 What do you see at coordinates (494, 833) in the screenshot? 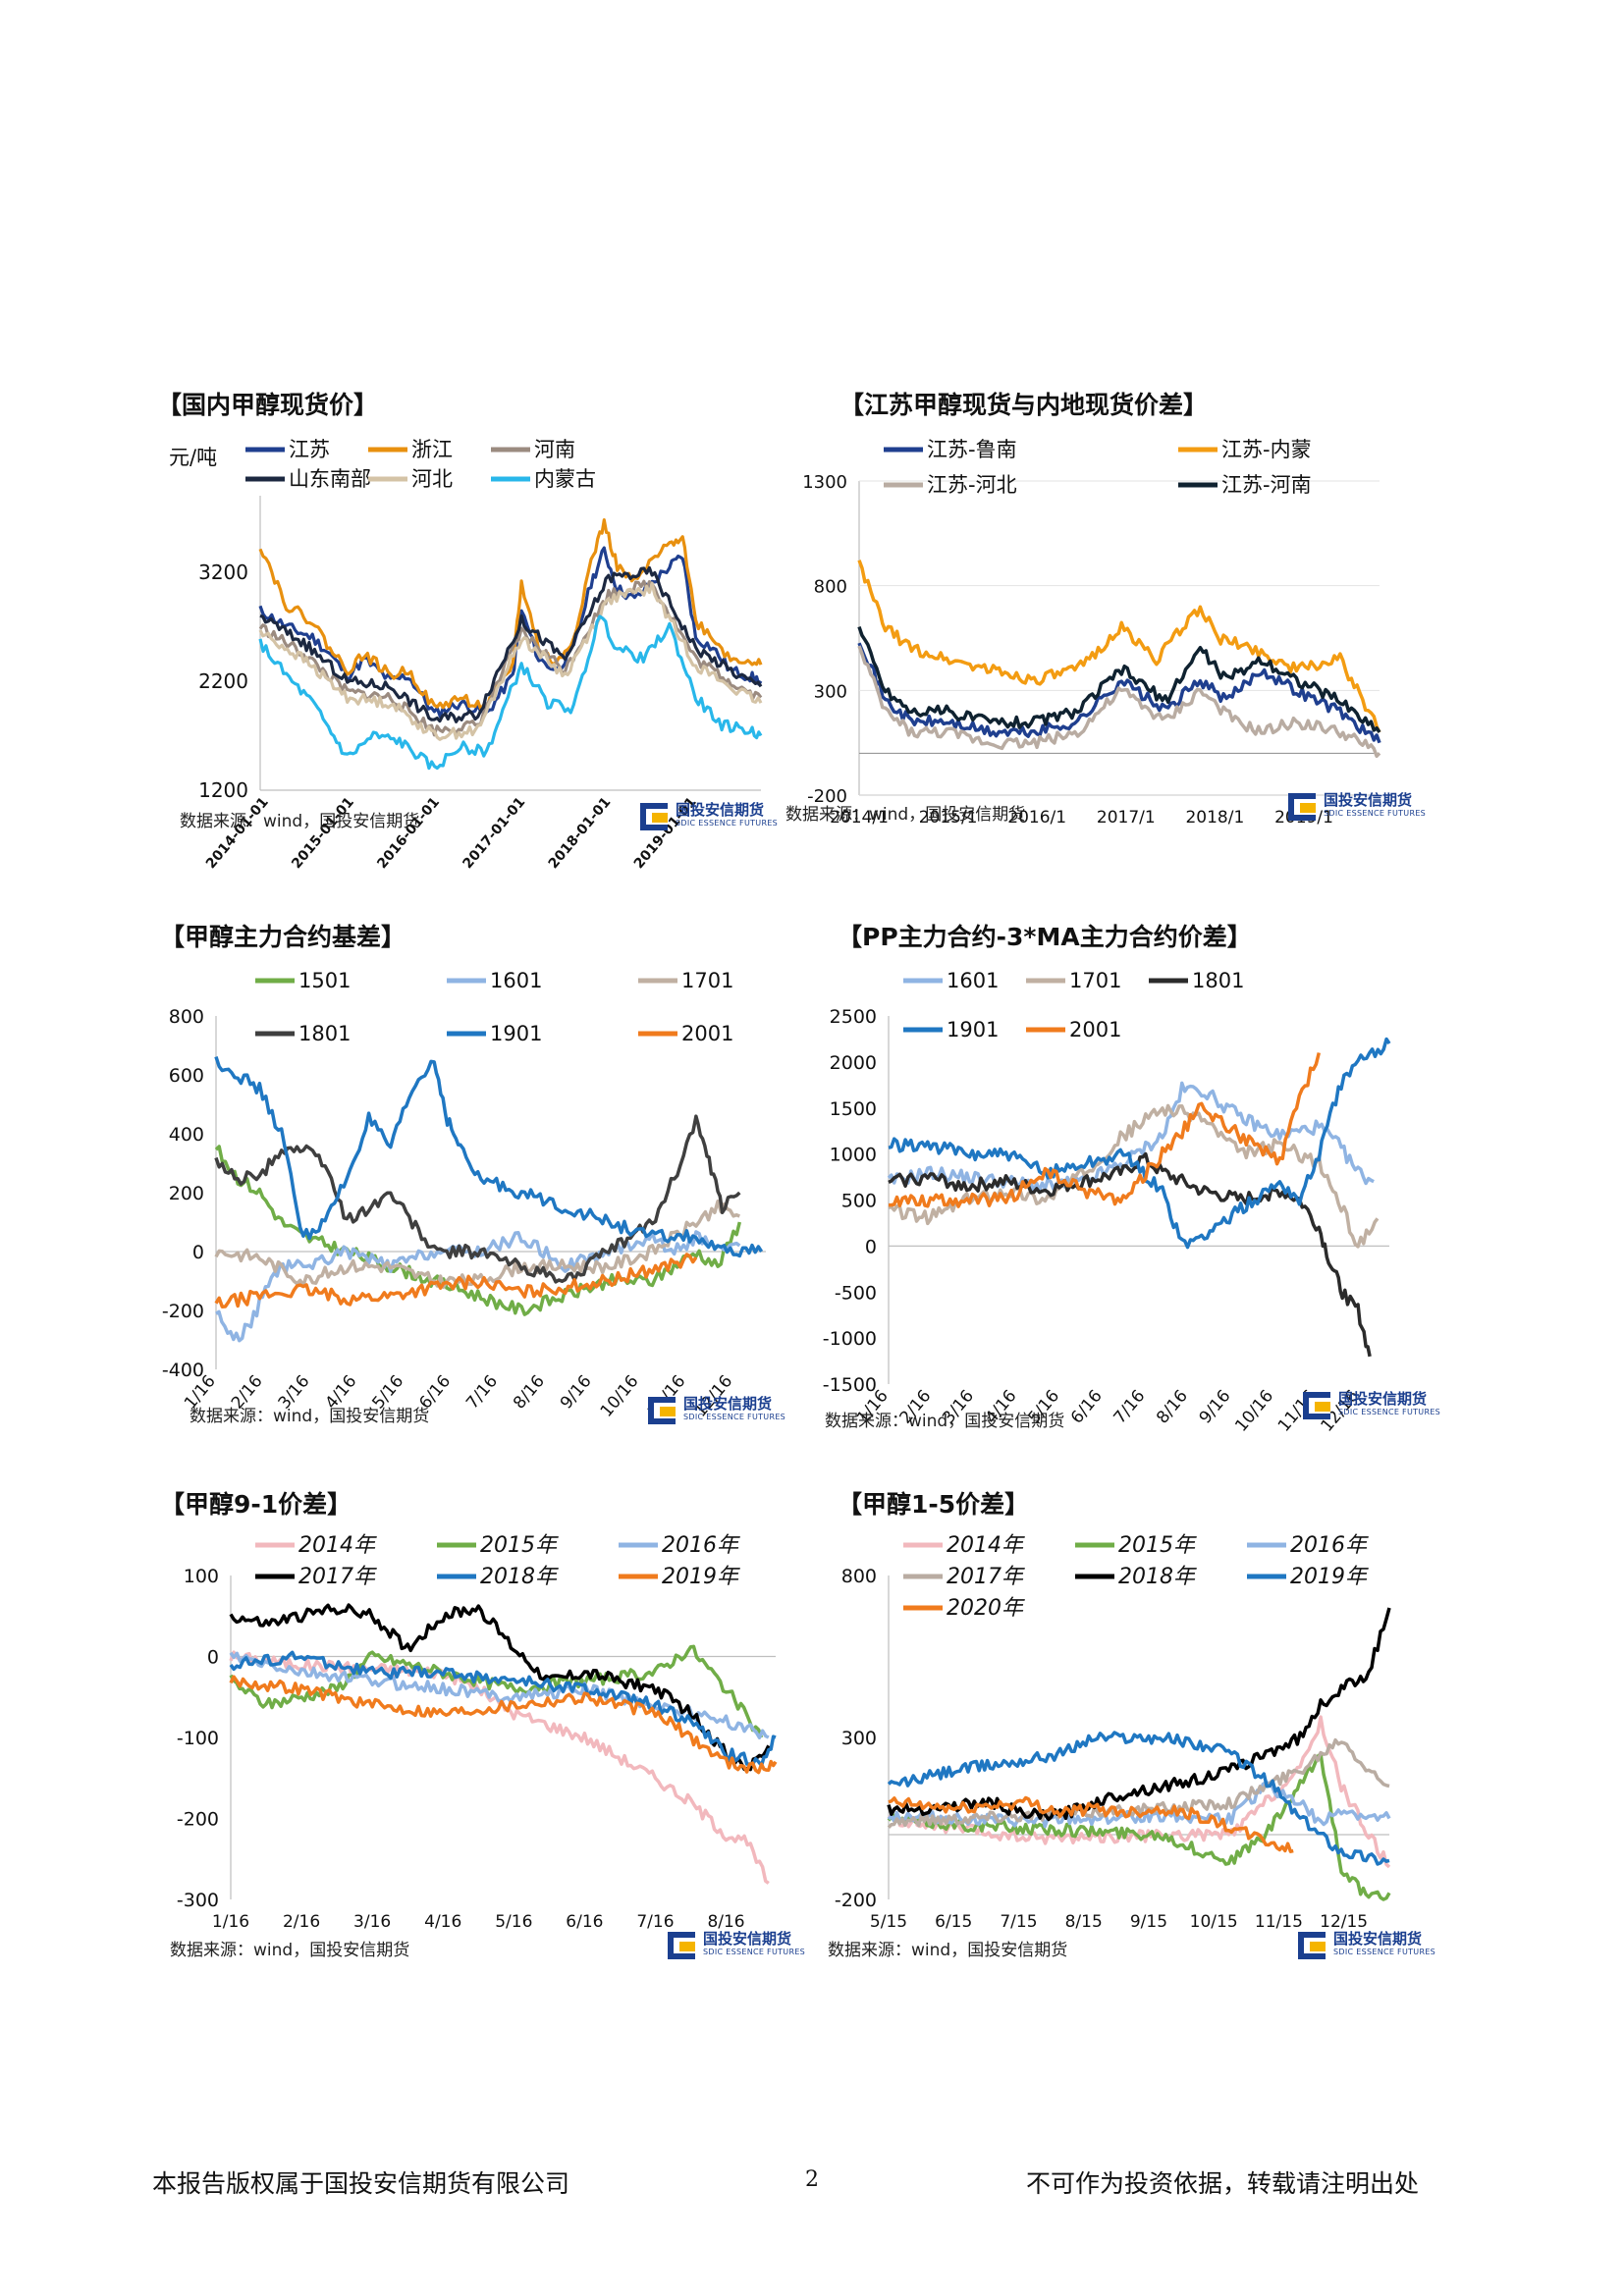
I see `x-tick-label: 2017-01-01` at bounding box center [494, 833].